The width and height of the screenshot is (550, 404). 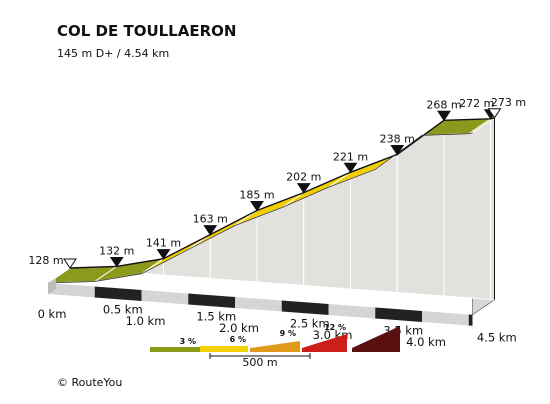 I want to click on chart-title: COL DE TOULLAERON, so click(x=146, y=31).